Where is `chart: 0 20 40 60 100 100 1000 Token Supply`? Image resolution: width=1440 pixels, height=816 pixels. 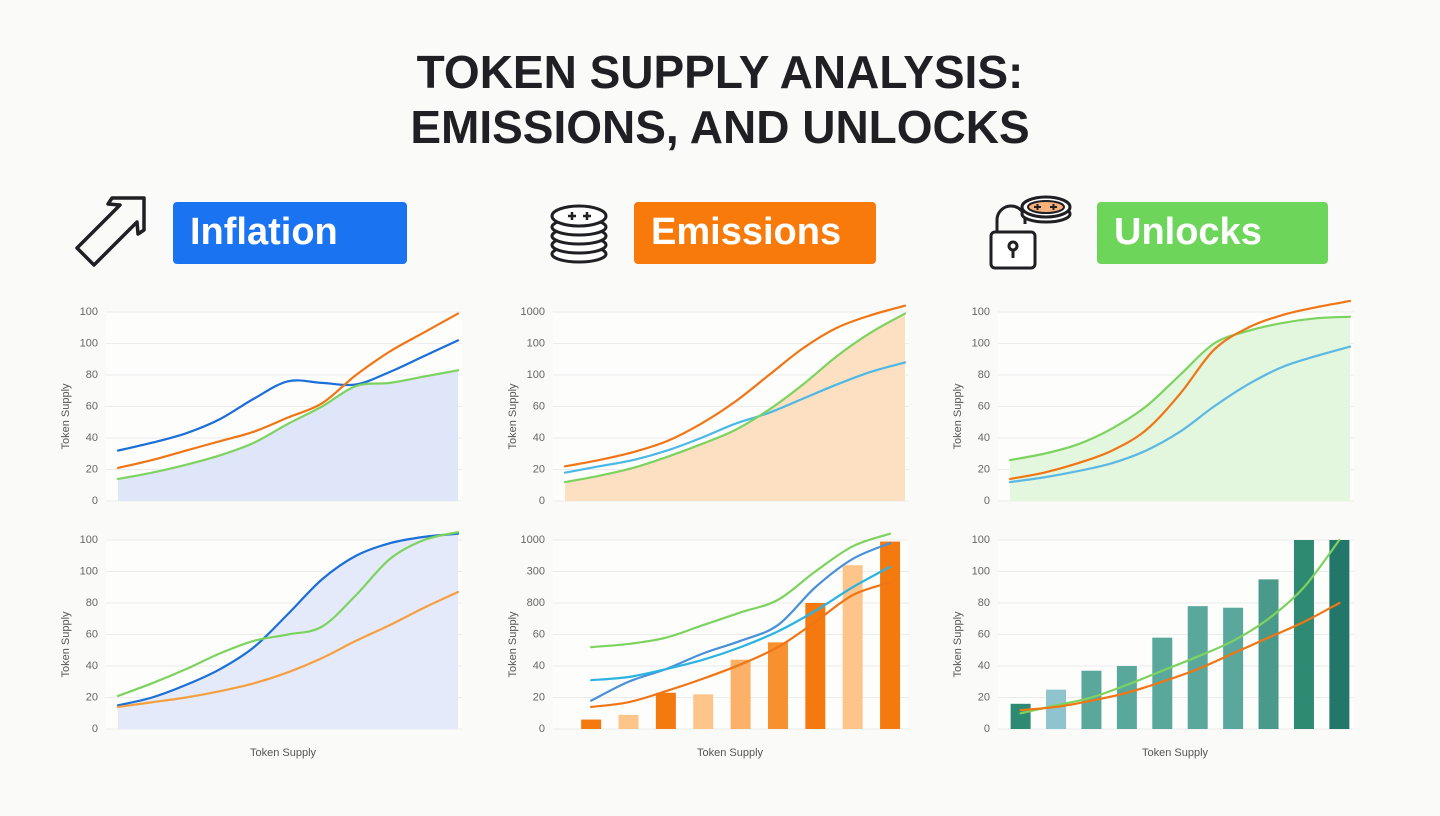 chart: 0 20 40 60 100 100 1000 Token Supply is located at coordinates (708, 405).